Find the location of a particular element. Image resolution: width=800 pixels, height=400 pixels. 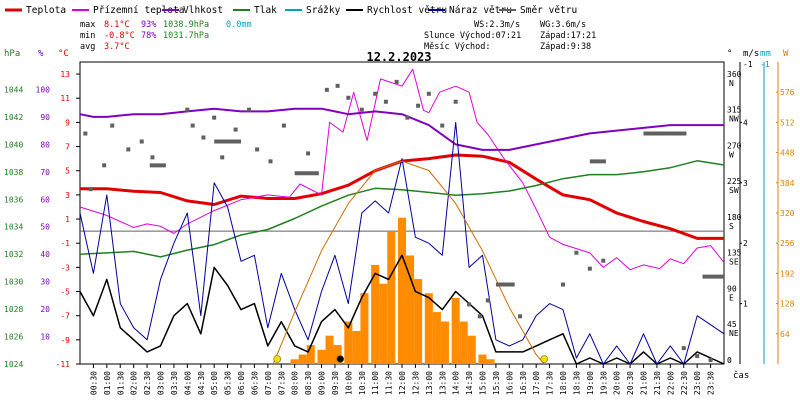

dir-tick-name: W is located at coordinates (731, 154).